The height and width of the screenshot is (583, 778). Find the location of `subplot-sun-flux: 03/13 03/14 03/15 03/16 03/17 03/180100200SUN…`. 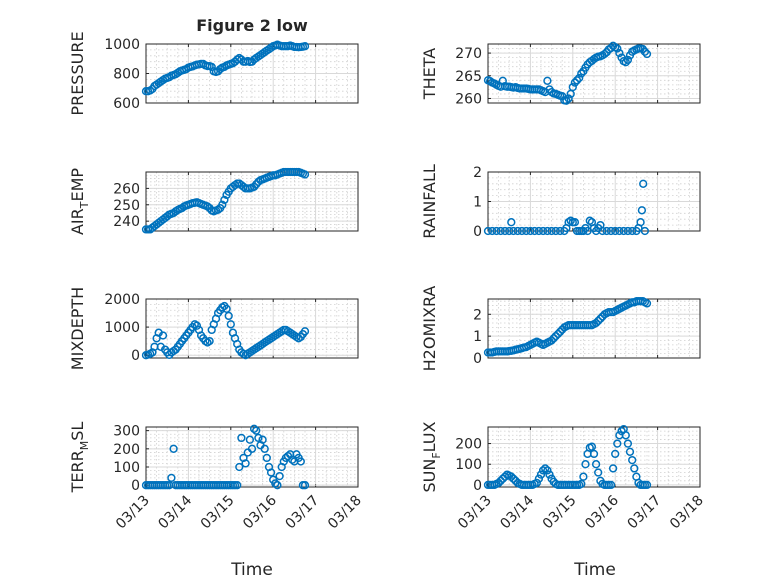

subplot-sun-flux: 03/13 03/14 03/15 03/16 03/17 03/180100200SUN… is located at coordinates (563, 476).